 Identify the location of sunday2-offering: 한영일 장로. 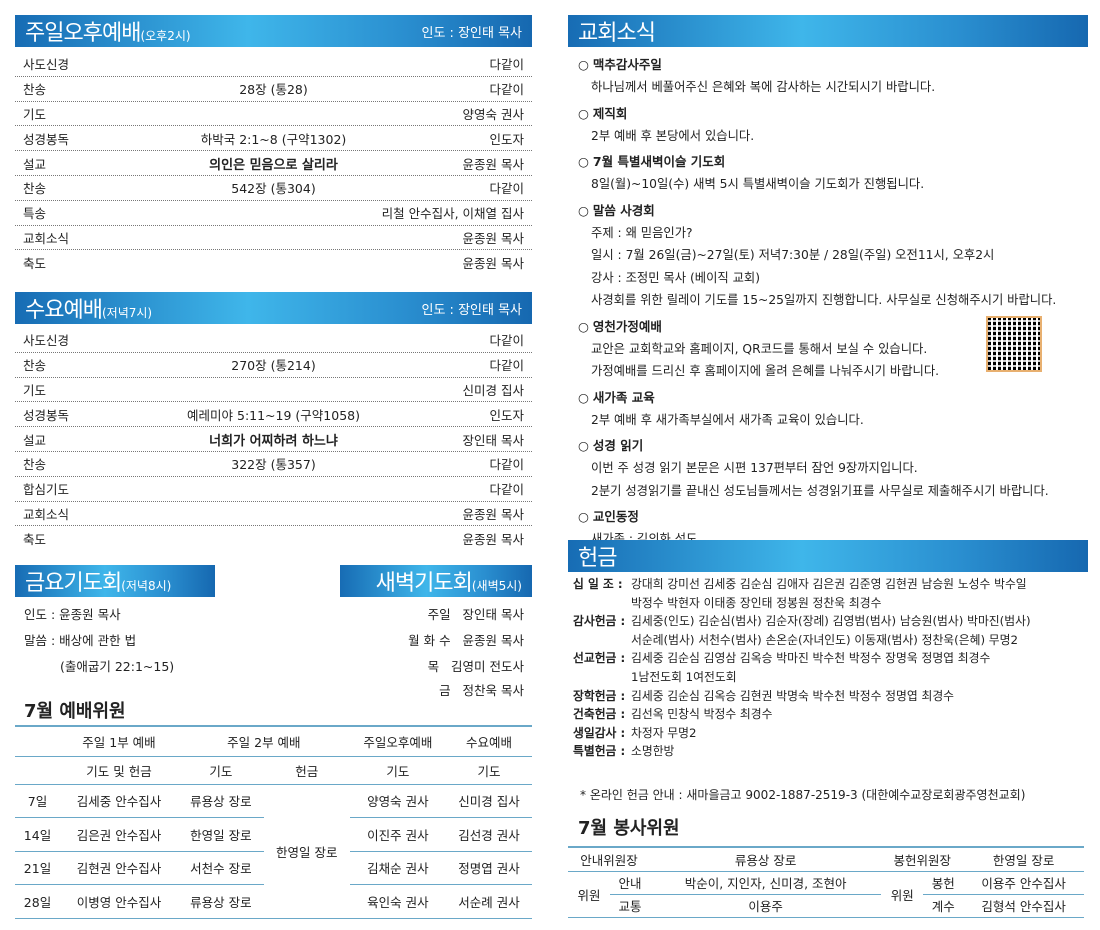
(306, 851).